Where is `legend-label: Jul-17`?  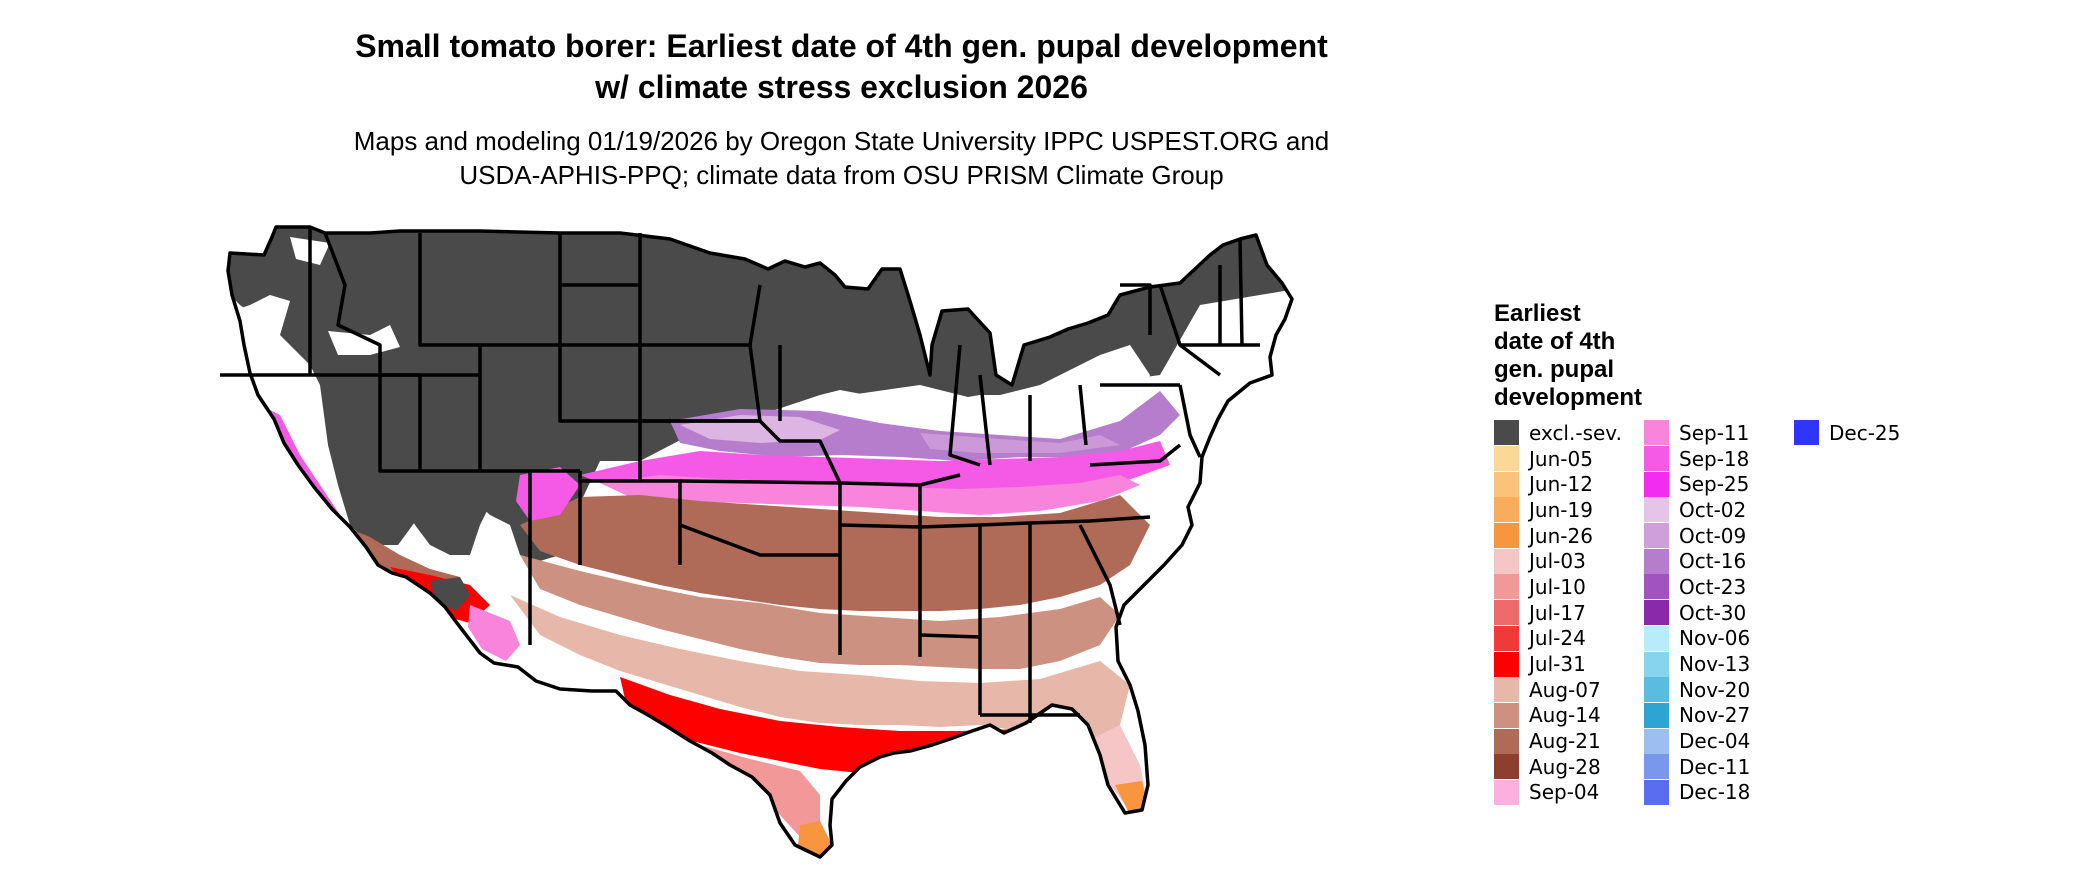
legend-label: Jul-17 is located at coordinates (1557, 612).